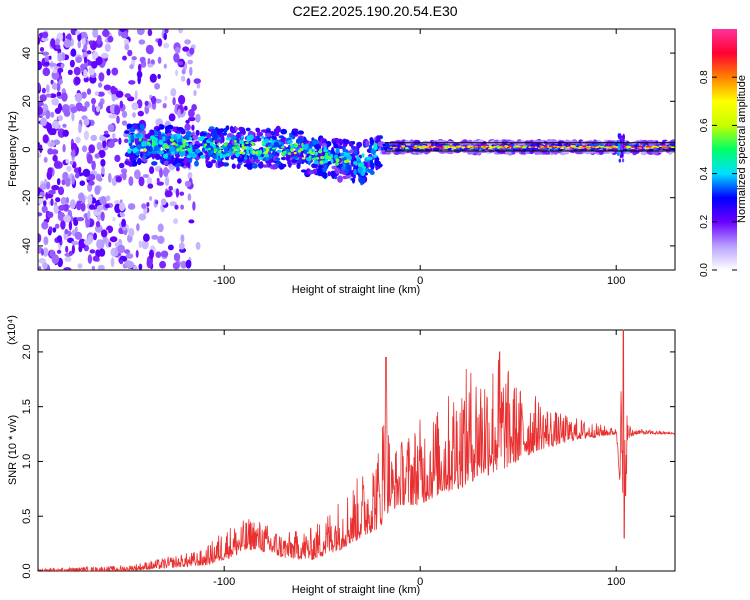 The height and width of the screenshot is (600, 750). I want to click on spectrogram-ytick-label: 0, so click(27, 149).